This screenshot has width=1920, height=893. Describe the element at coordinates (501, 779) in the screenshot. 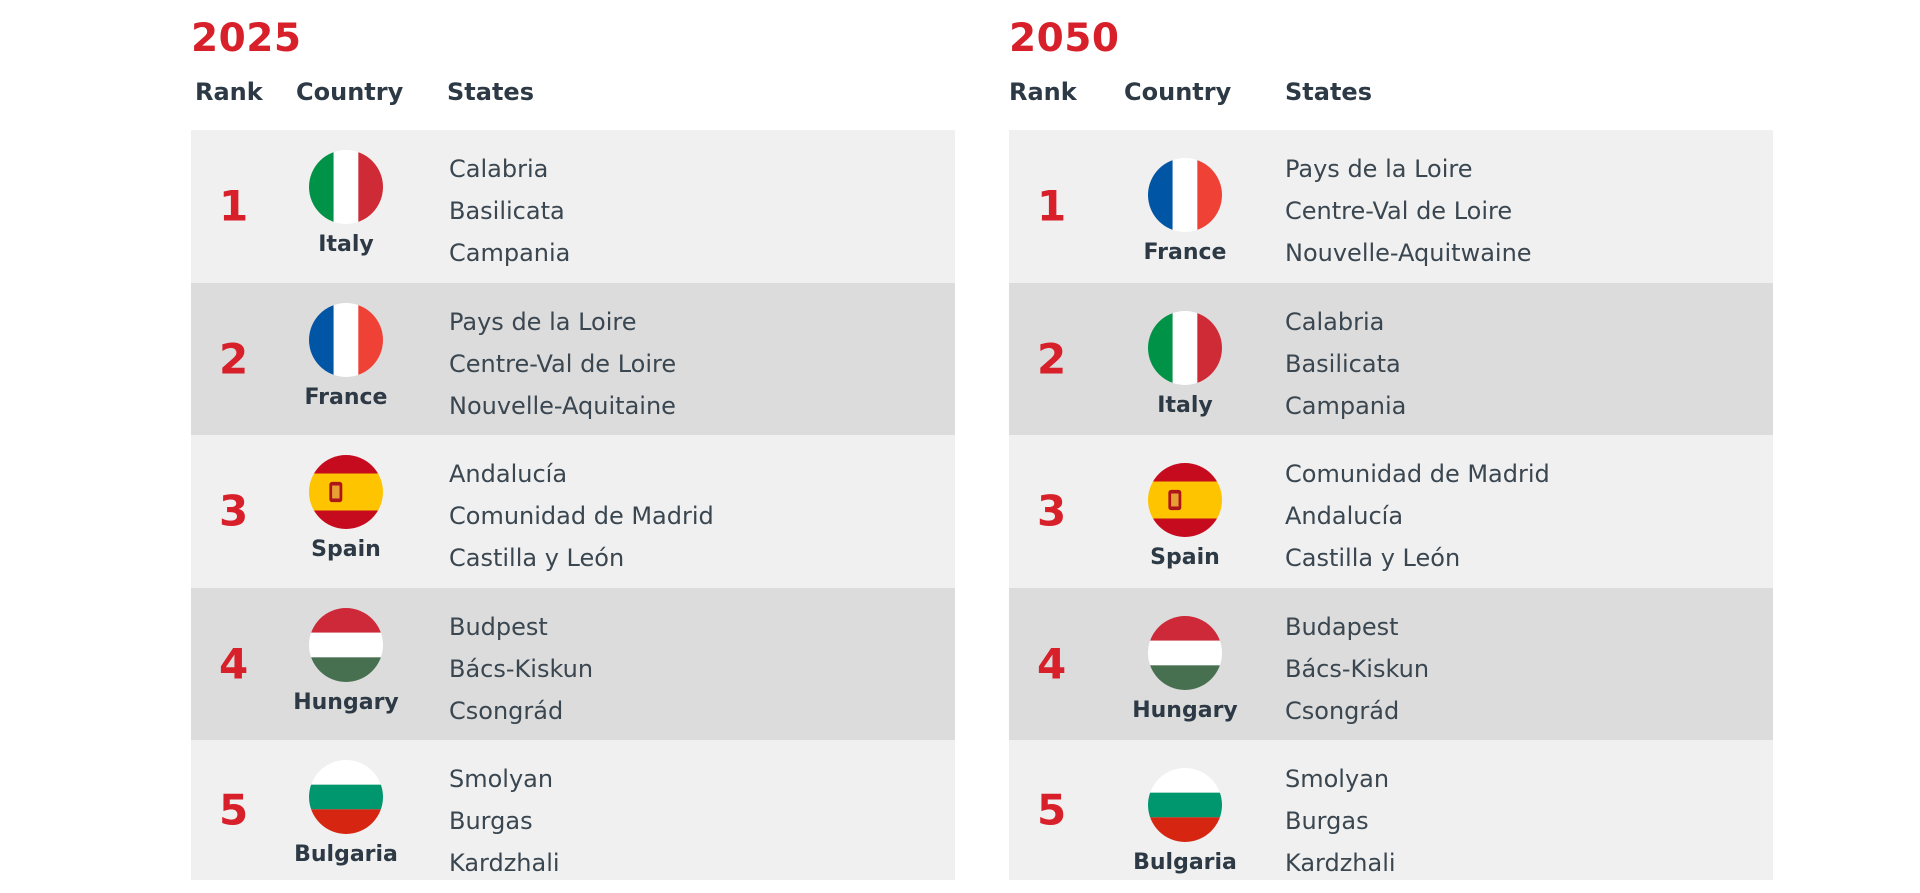

I see `state-item: Smolyan` at that location.